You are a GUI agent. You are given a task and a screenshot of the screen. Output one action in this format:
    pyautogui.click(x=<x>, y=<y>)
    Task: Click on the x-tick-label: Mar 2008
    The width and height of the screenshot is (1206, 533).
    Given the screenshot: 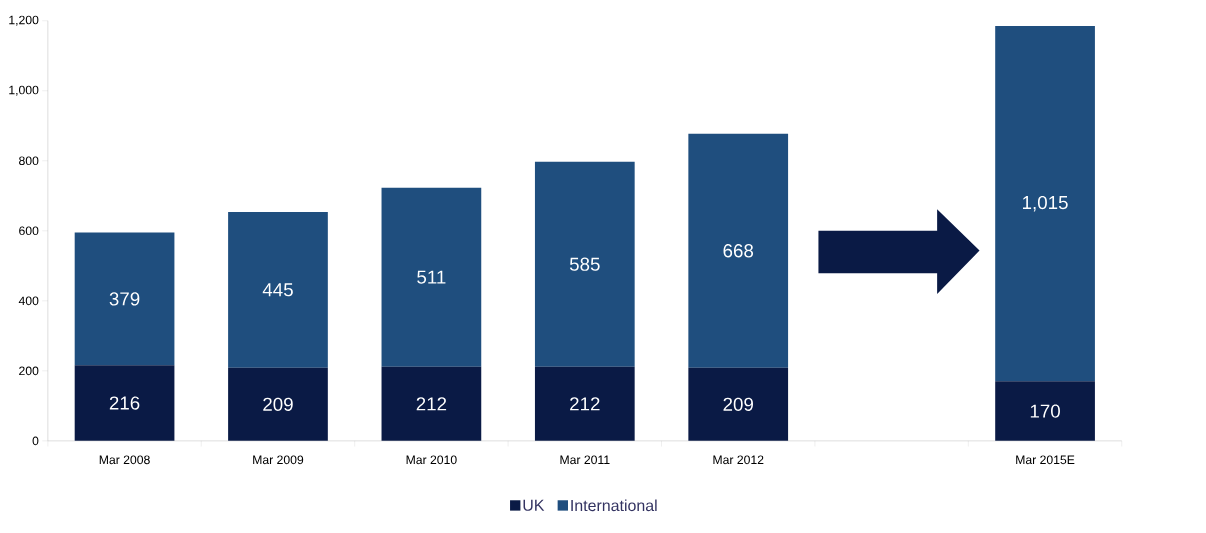 What is the action you would take?
    pyautogui.click(x=124, y=460)
    